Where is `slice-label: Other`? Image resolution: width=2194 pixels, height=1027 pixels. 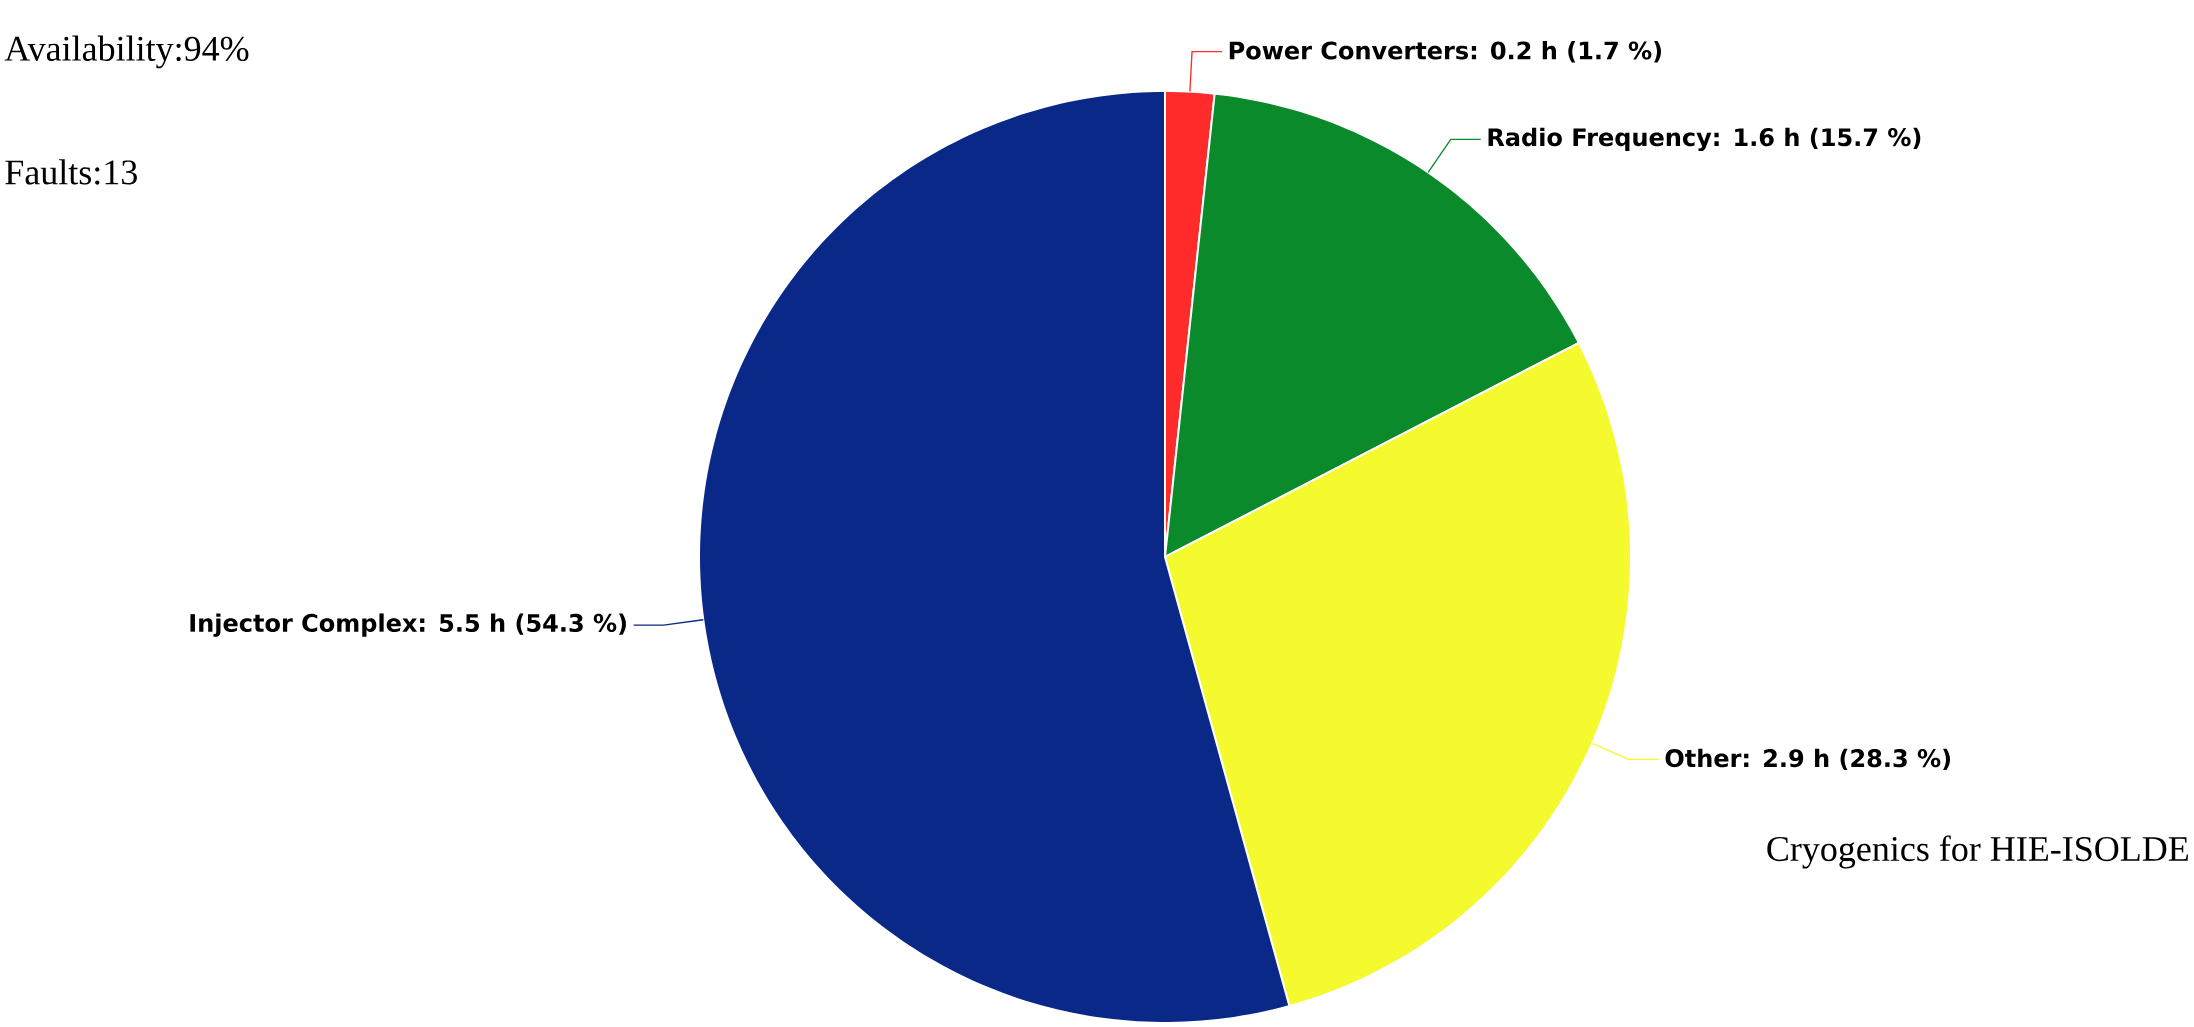
slice-label: Other is located at coordinates (1703, 758).